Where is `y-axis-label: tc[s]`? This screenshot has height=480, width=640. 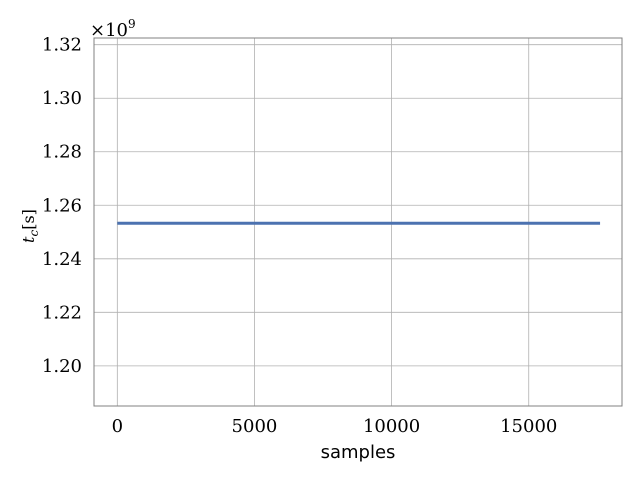
y-axis-label: tc[s] is located at coordinates (30, 226).